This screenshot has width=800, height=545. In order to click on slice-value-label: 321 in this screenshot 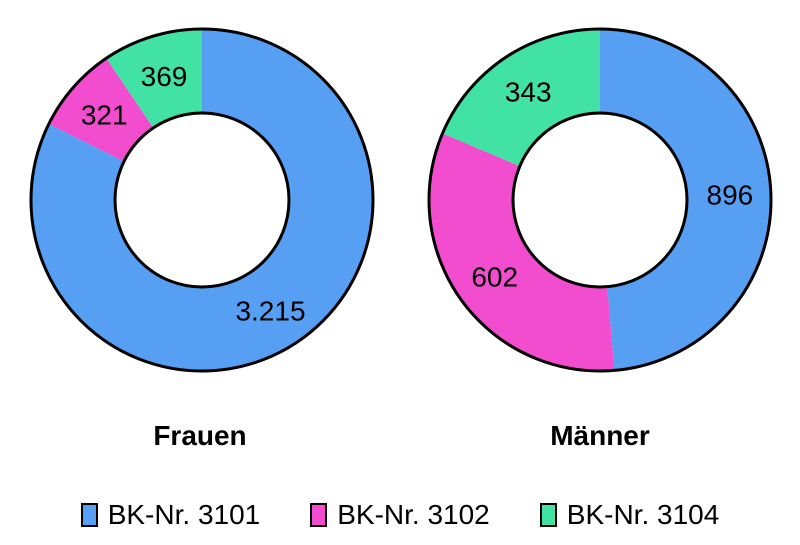, I will do `click(104, 114)`.